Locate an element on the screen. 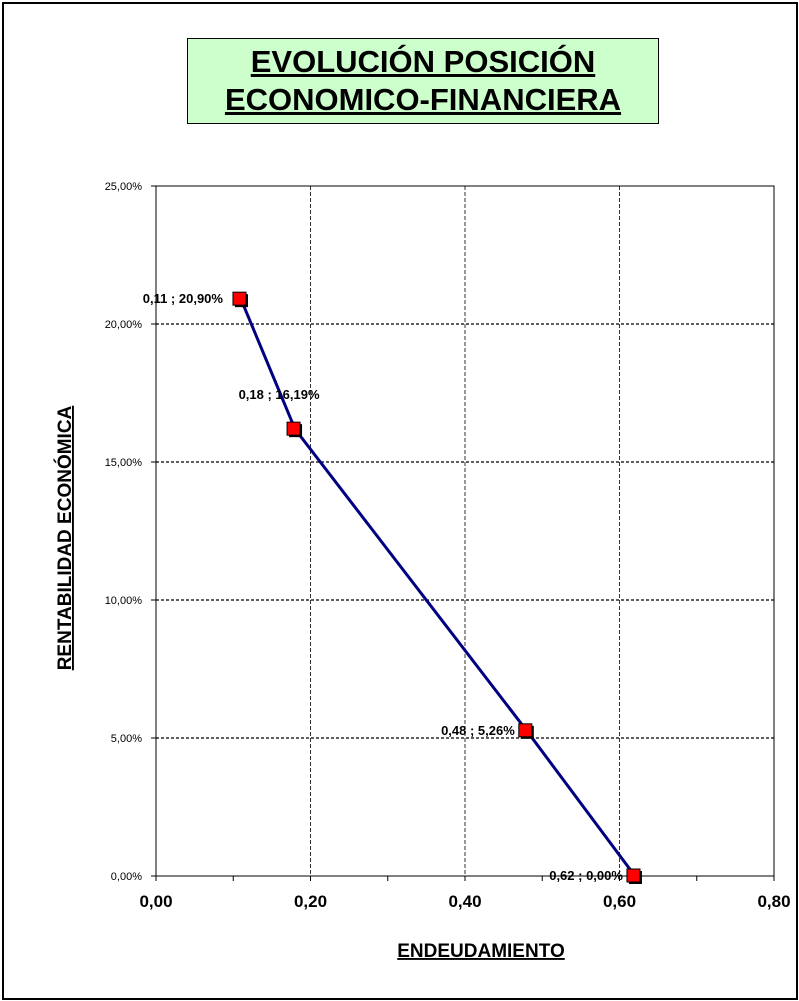 This screenshot has height=1001, width=799. chart-title-line-2: ECONOMICO-FINANCIERA is located at coordinates (423, 99).